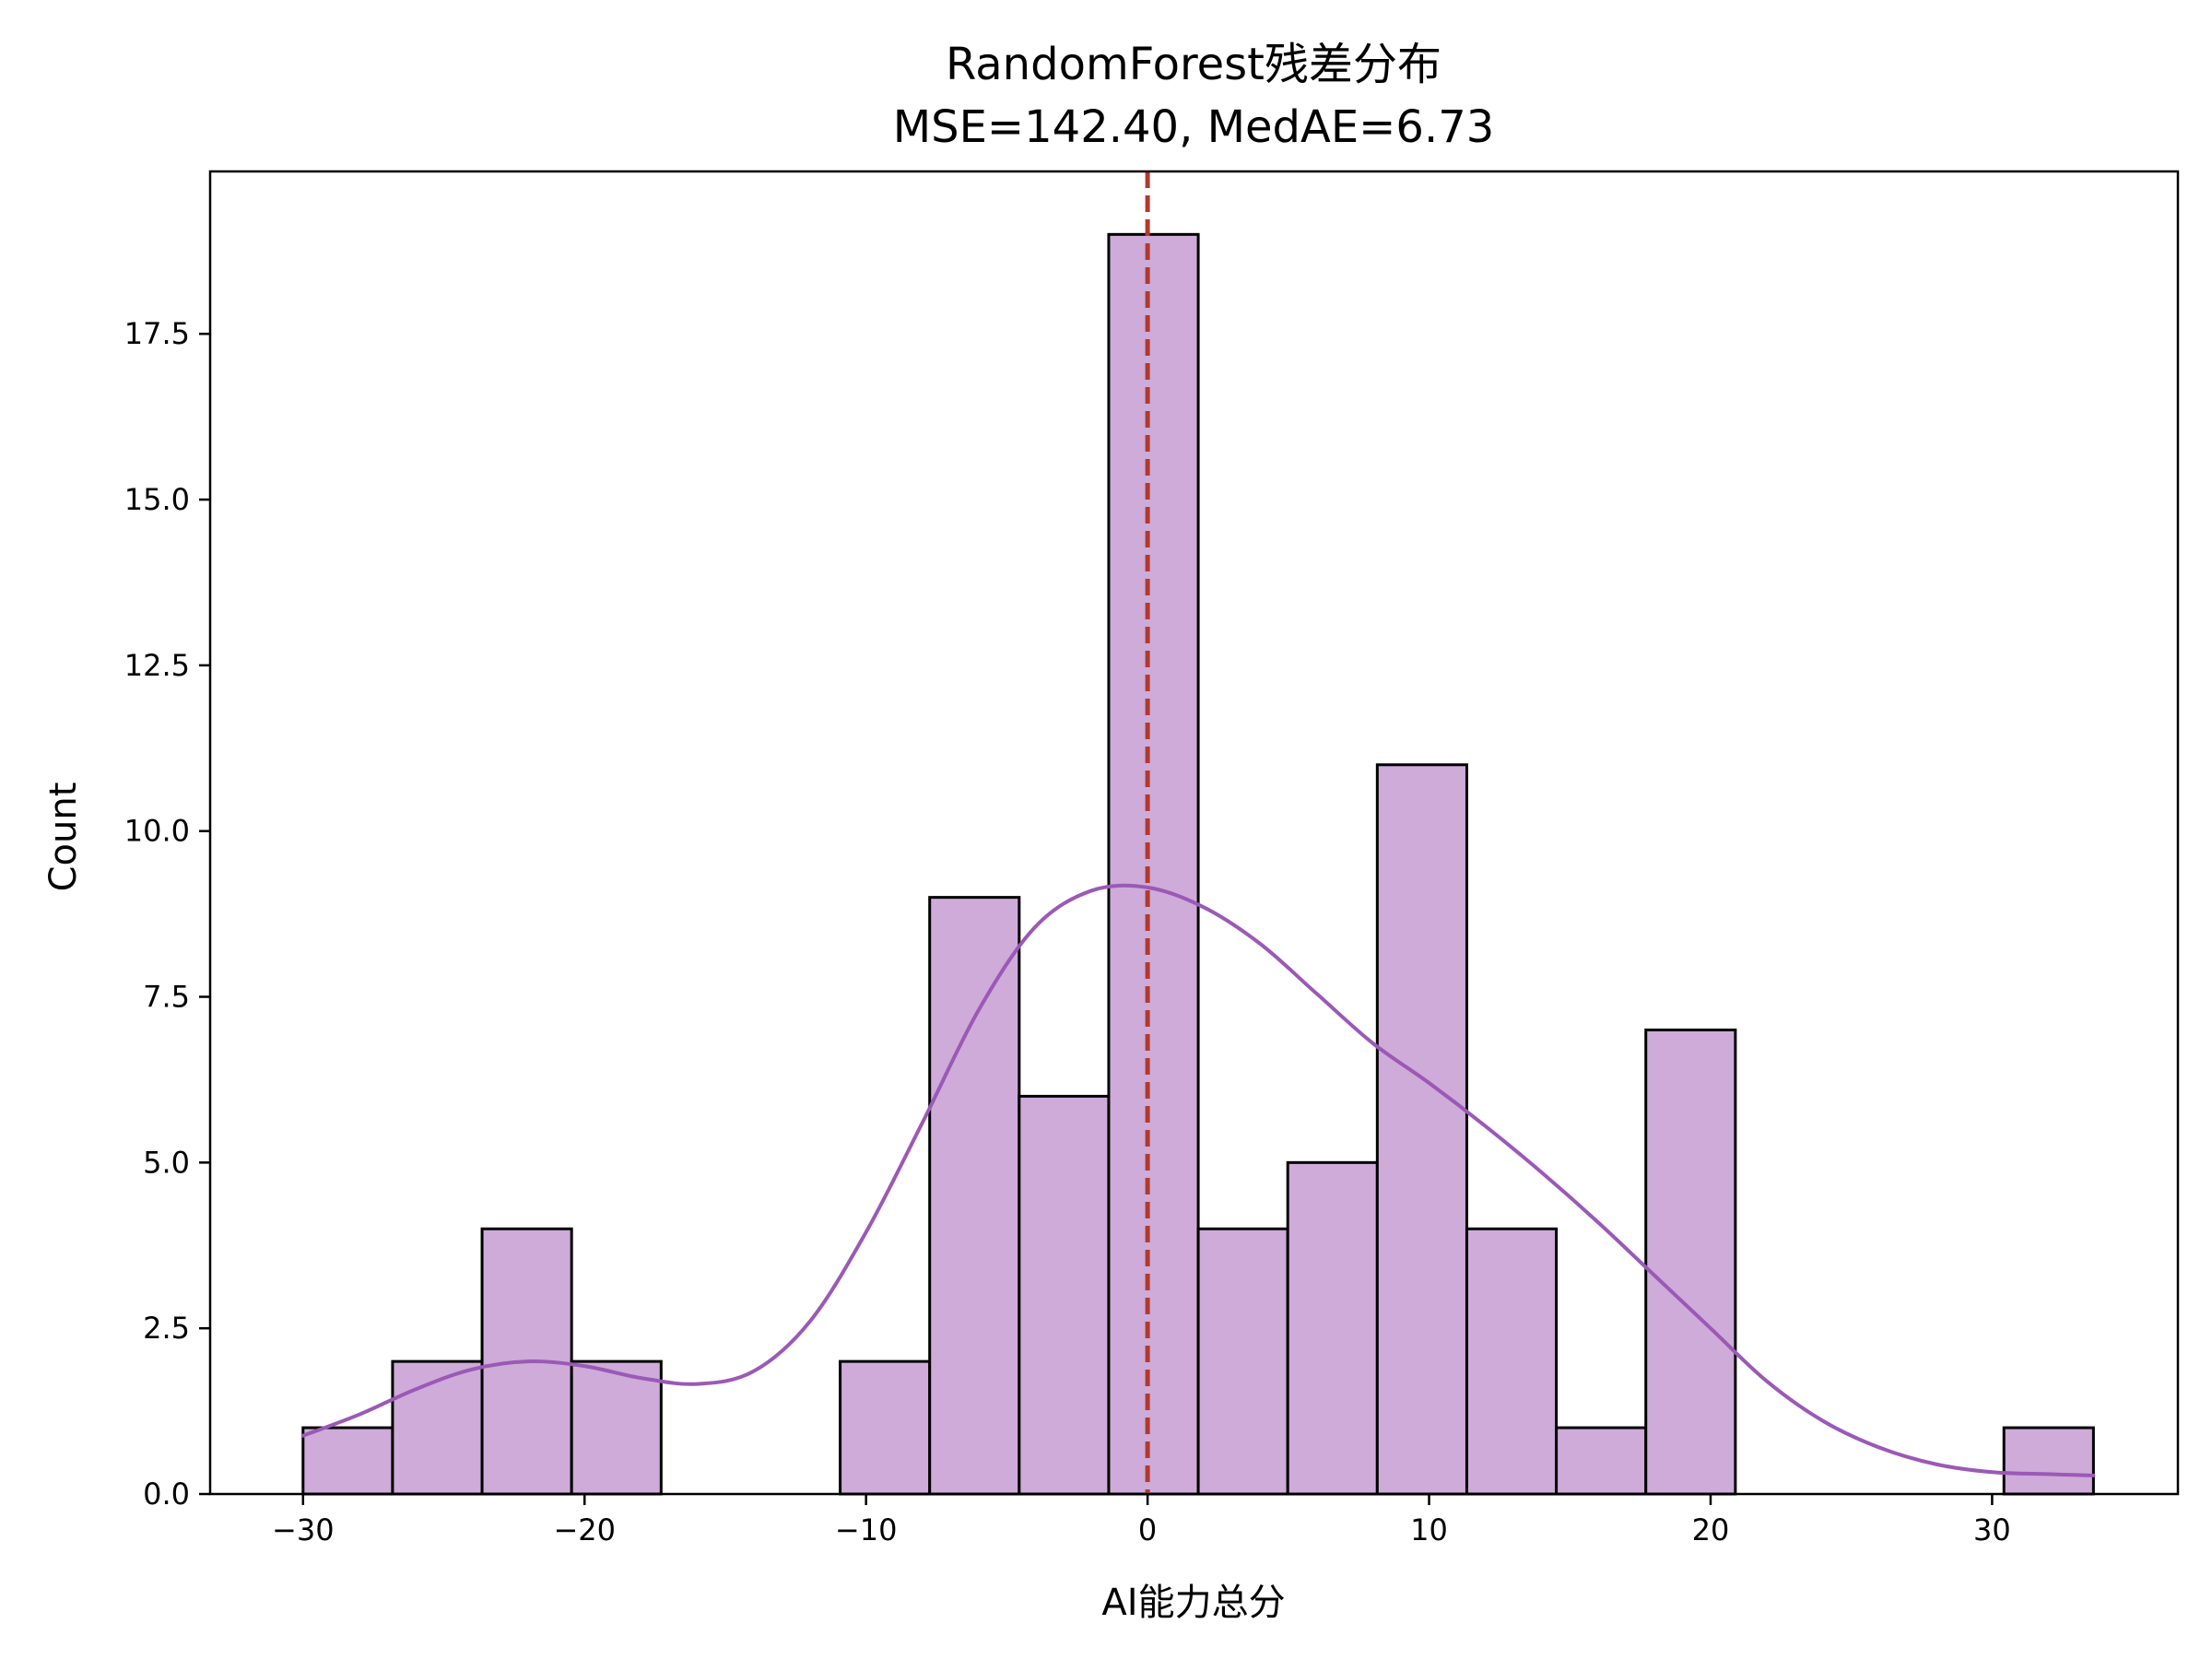 This screenshot has height=1659, width=2212. What do you see at coordinates (167, 914) in the screenshot?
I see `y-ticks: 0.0 2.5 5.0 7.5 10.0 12.5 15.0 17.5` at bounding box center [167, 914].